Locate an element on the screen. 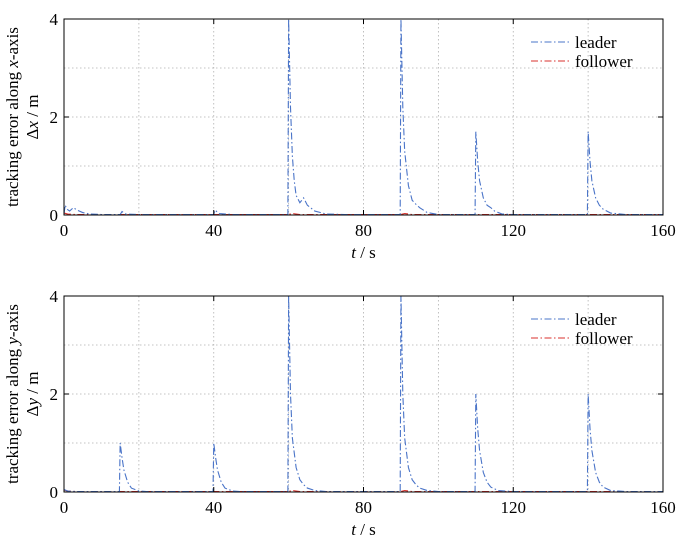 The image size is (700, 552). chart1-y-tick-label: 0 is located at coordinates (54, 215).